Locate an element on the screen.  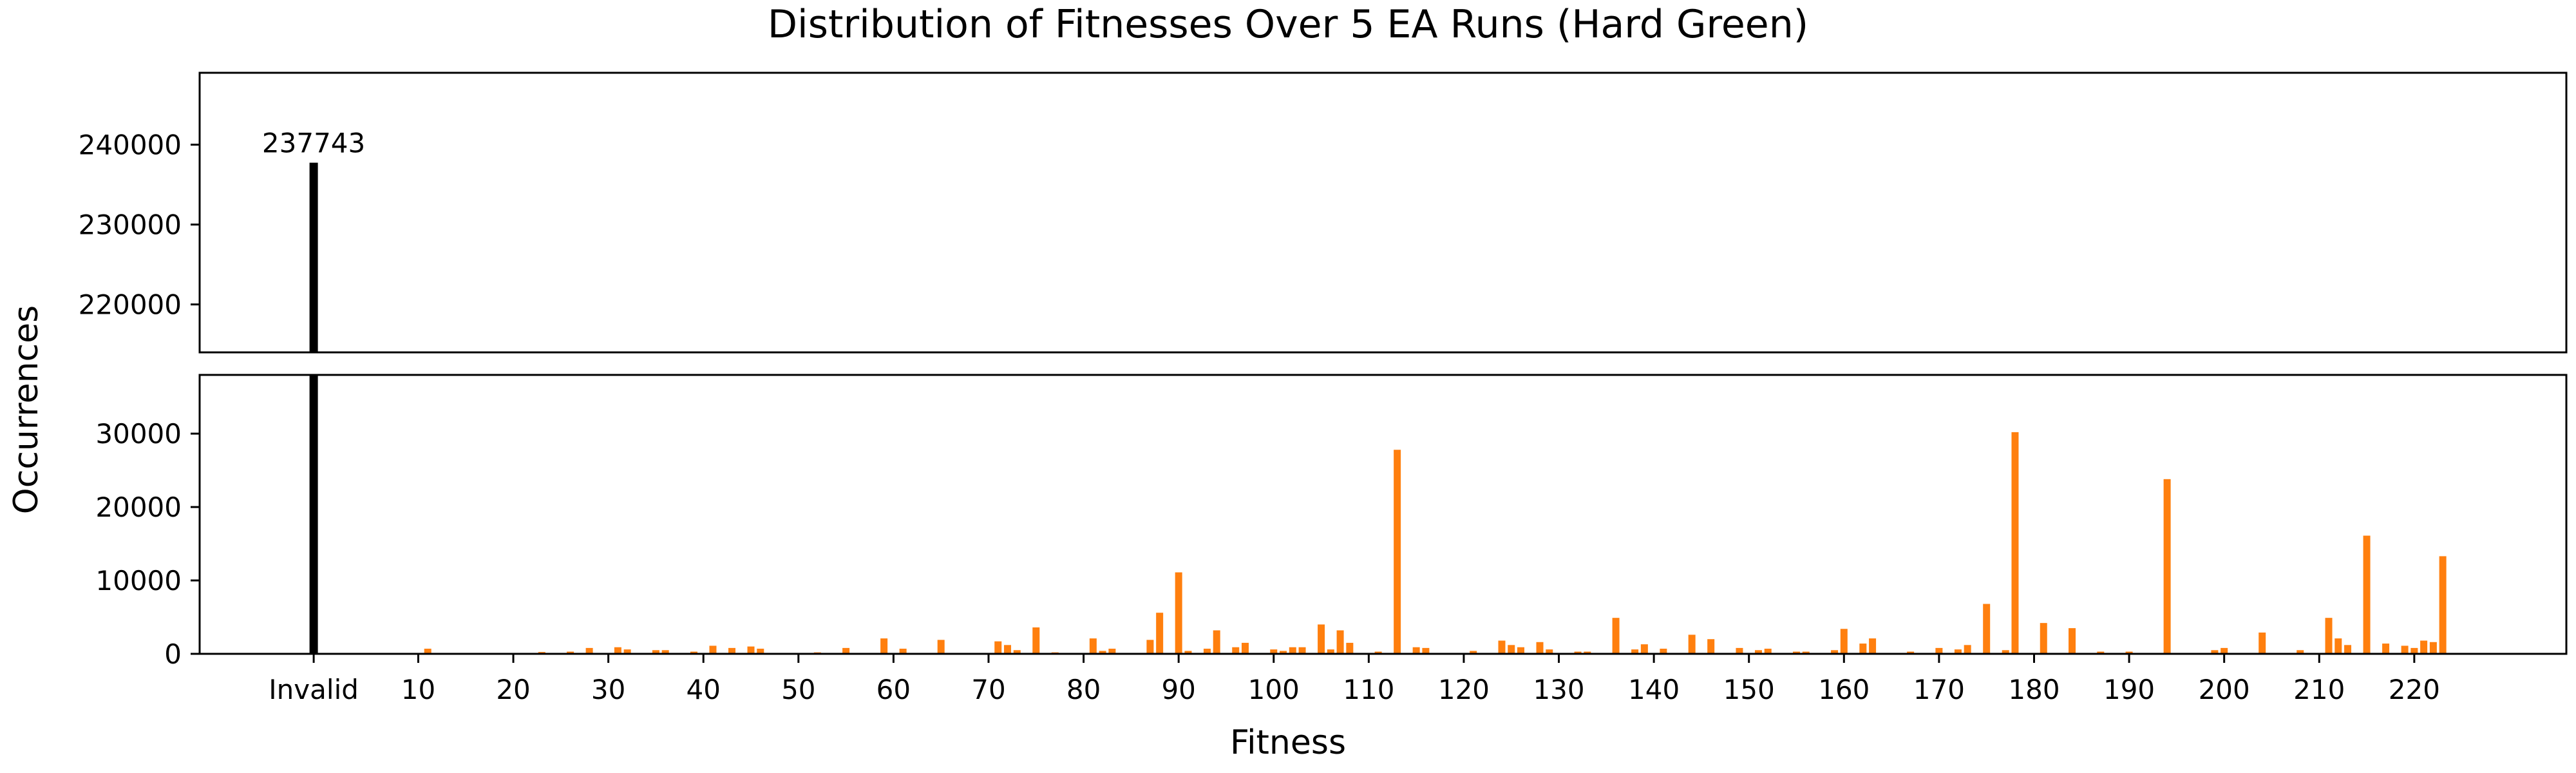
x-tick-label: 220 is located at coordinates (2414, 689).